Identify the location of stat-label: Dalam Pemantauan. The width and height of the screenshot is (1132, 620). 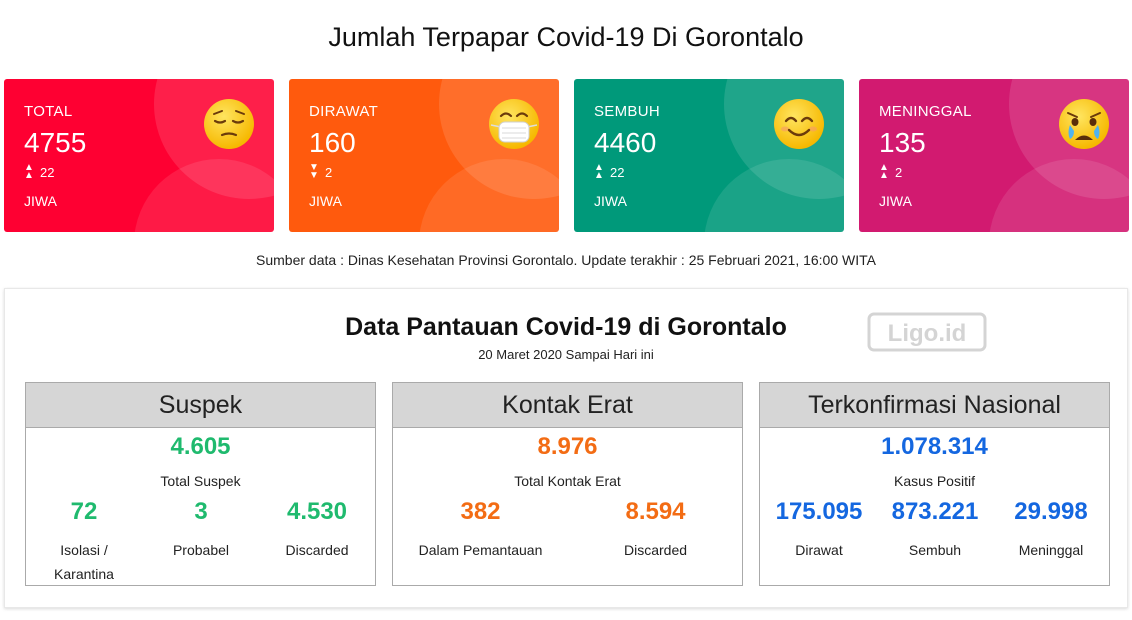
(480, 550).